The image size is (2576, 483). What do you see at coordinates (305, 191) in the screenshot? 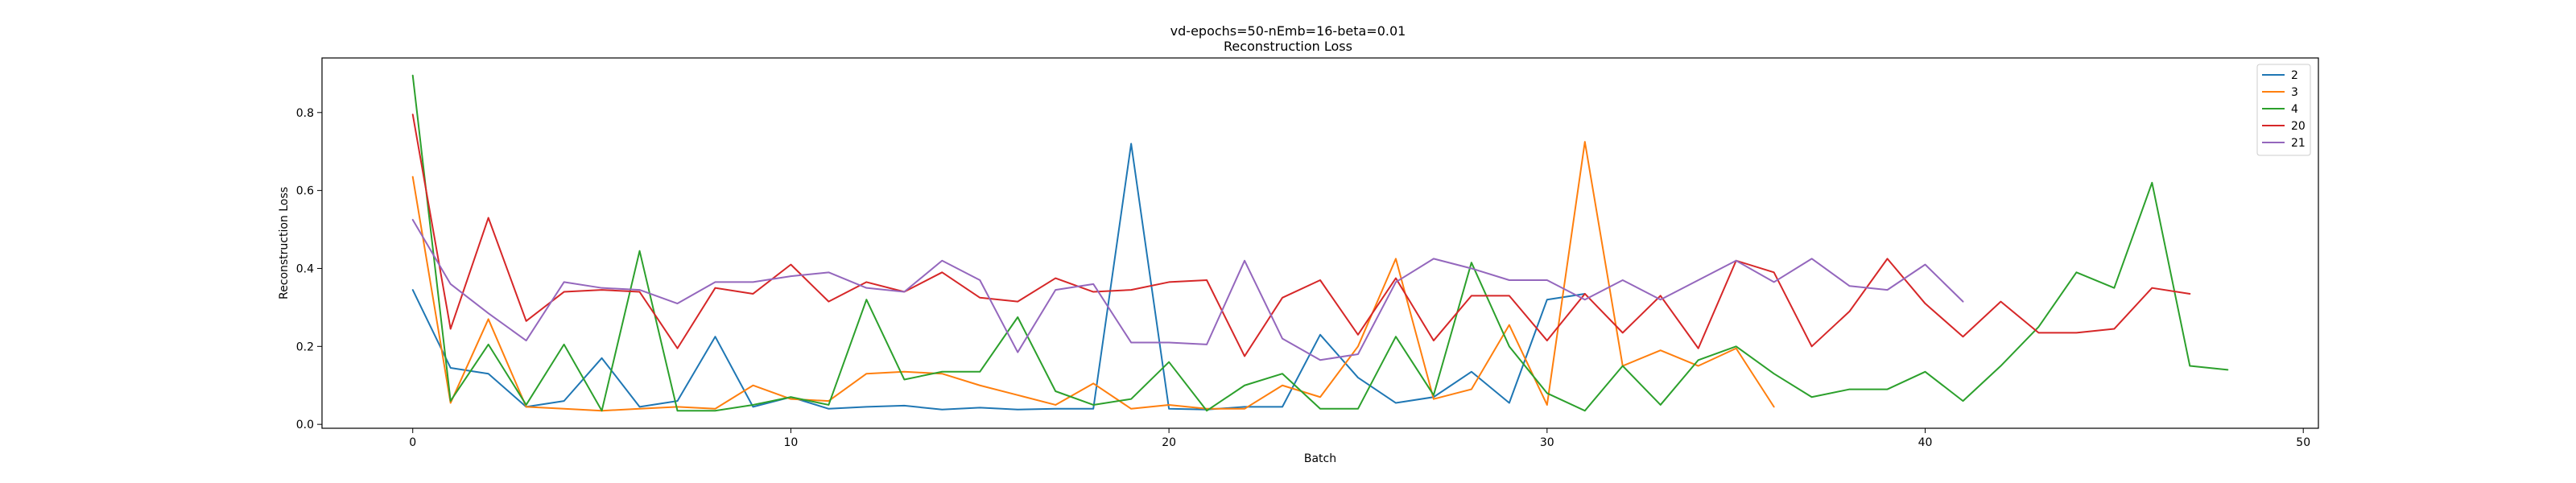
I see `y-tick-label: 0.6` at bounding box center [305, 191].